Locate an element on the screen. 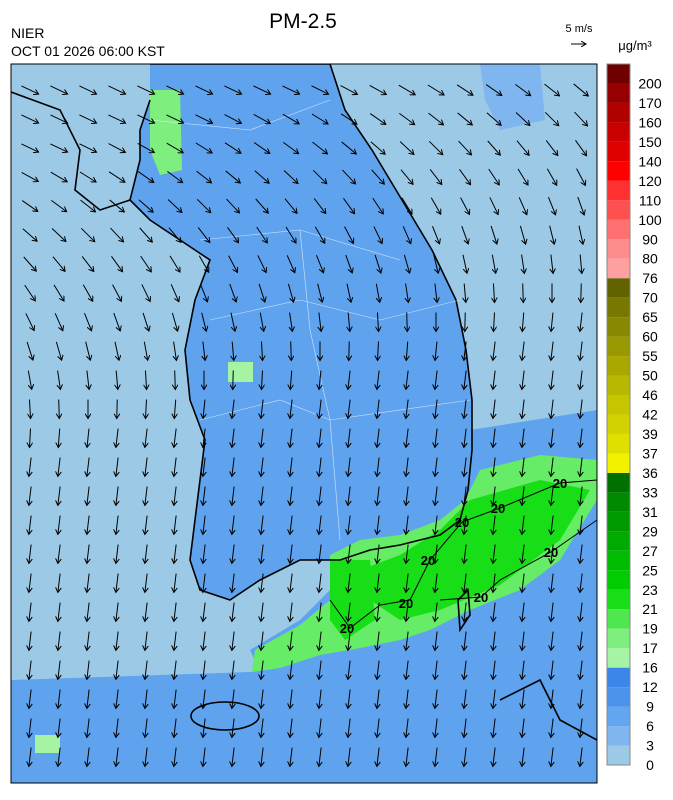  colorbar-tick-label: 110 is located at coordinates (650, 200).